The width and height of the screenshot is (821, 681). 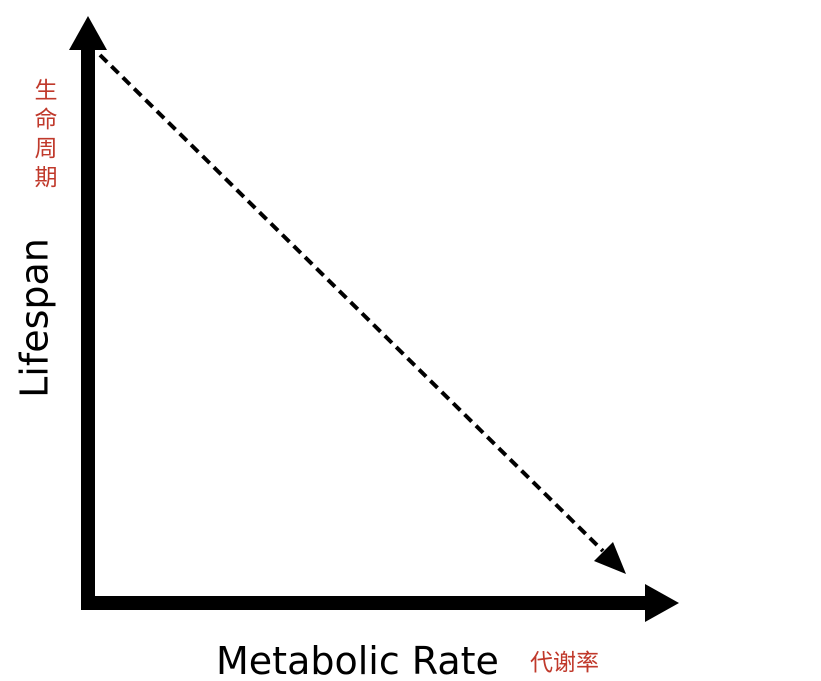 I want to click on trend-arrowhead, so click(x=610, y=558).